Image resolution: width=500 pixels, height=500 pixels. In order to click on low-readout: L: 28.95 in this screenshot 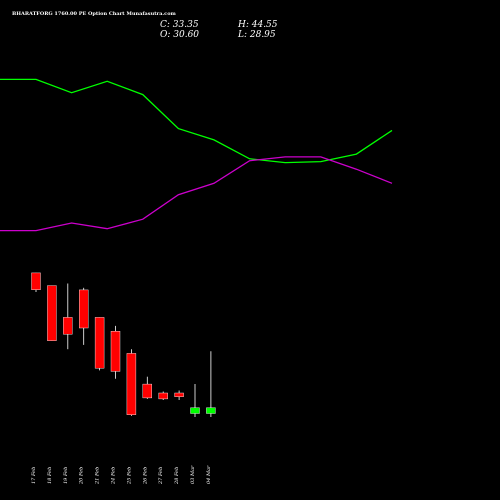, I will do `click(256, 35)`.